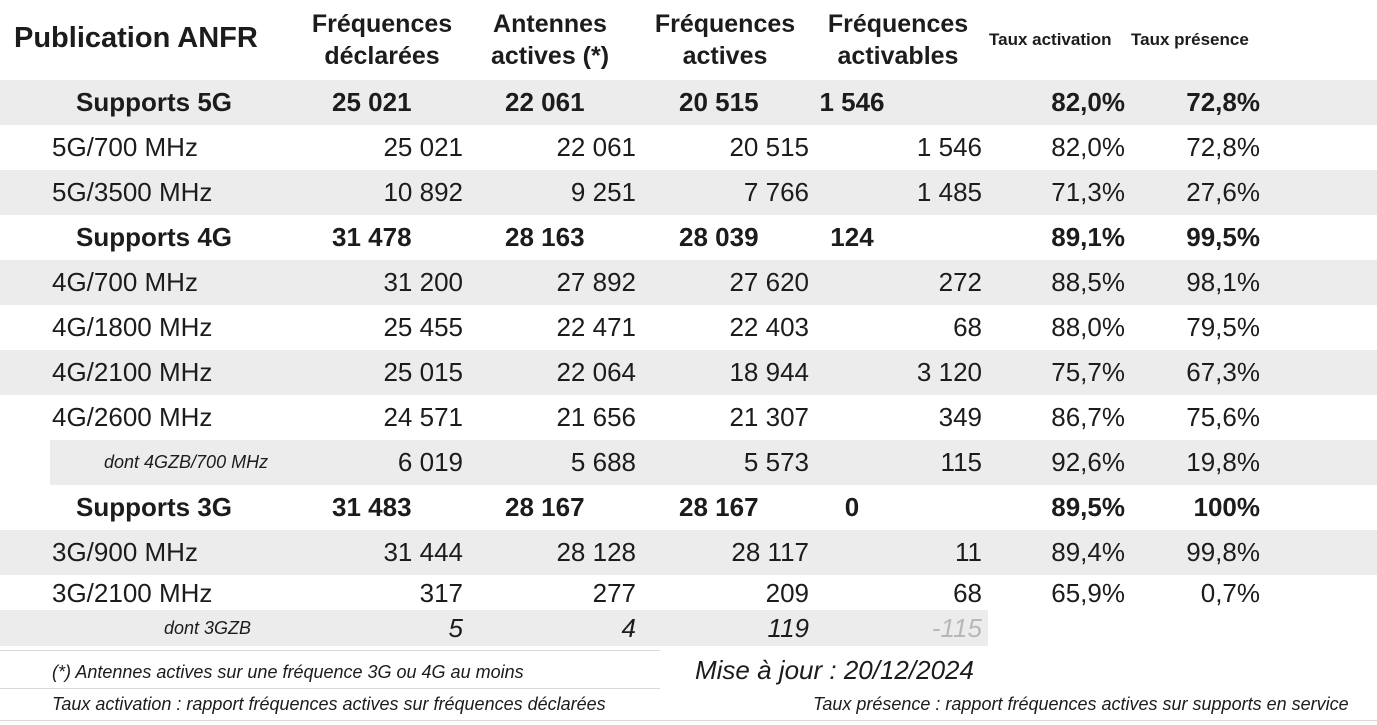 Image resolution: width=1377 pixels, height=725 pixels. Describe the element at coordinates (1088, 237) in the screenshot. I see `cell-taux-activation: 89,1%` at that location.